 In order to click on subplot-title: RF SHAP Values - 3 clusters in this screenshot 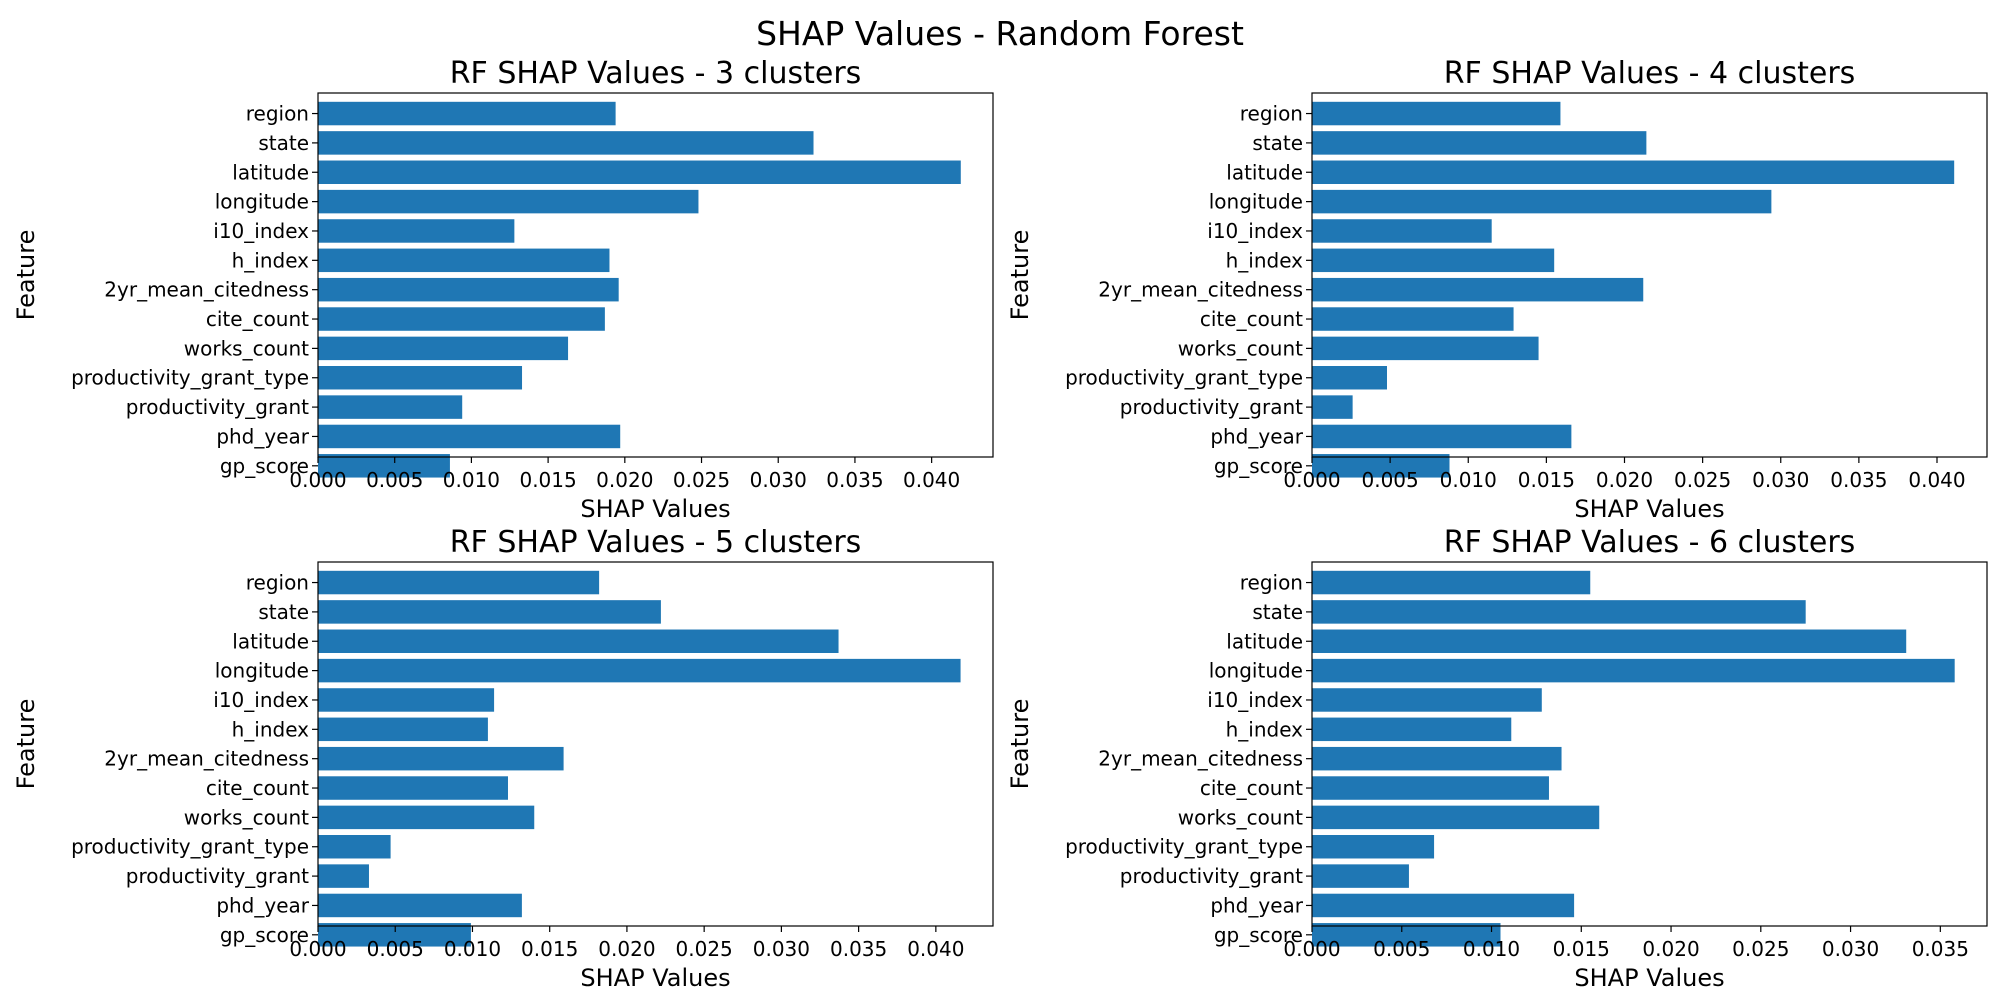, I will do `click(656, 73)`.